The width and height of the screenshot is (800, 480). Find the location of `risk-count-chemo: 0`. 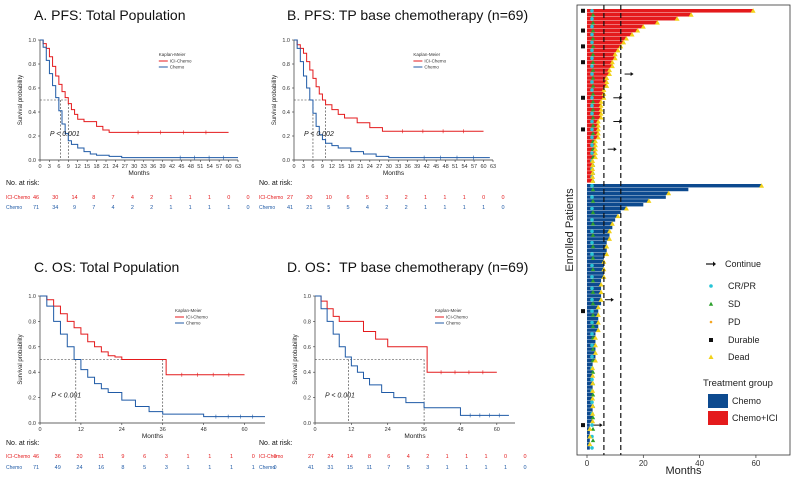

risk-count-chemo: 0 is located at coordinates (524, 468).